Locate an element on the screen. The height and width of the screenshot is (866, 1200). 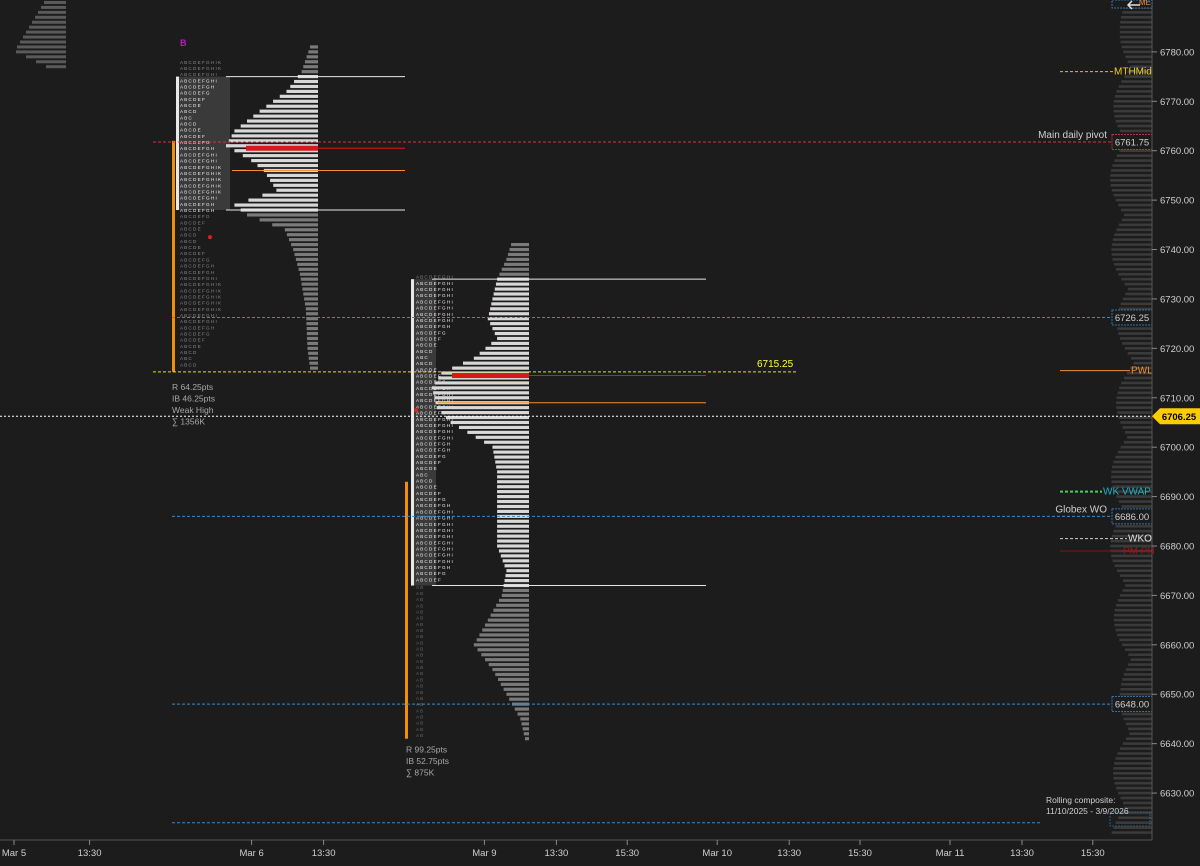
prior-session-profile is located at coordinates (41, 34).